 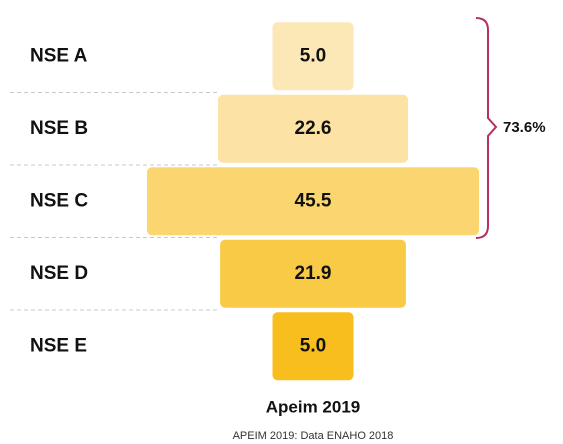 I want to click on source: APEIM 2019: Data ENAHO 2018, so click(x=313, y=436).